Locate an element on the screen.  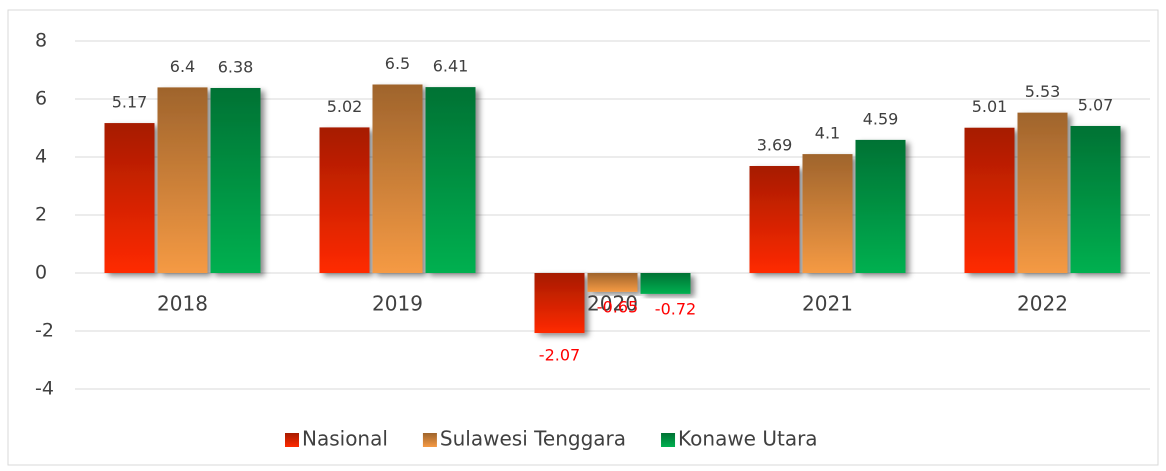
data-label: 5.07 is located at coordinates (1096, 104).